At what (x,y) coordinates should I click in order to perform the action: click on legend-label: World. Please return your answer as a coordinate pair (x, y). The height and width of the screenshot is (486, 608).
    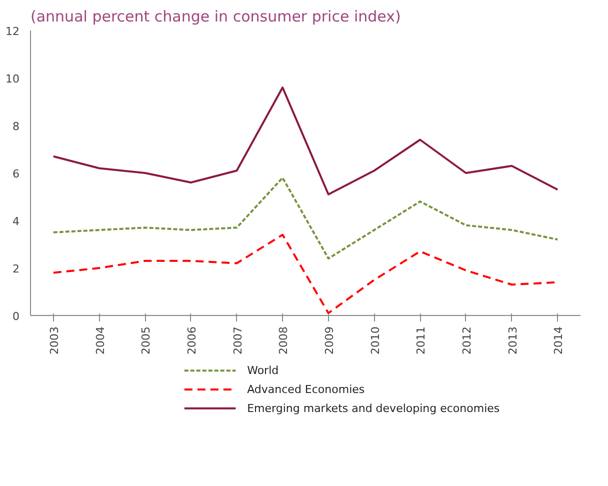
    Looking at the image, I should click on (263, 371).